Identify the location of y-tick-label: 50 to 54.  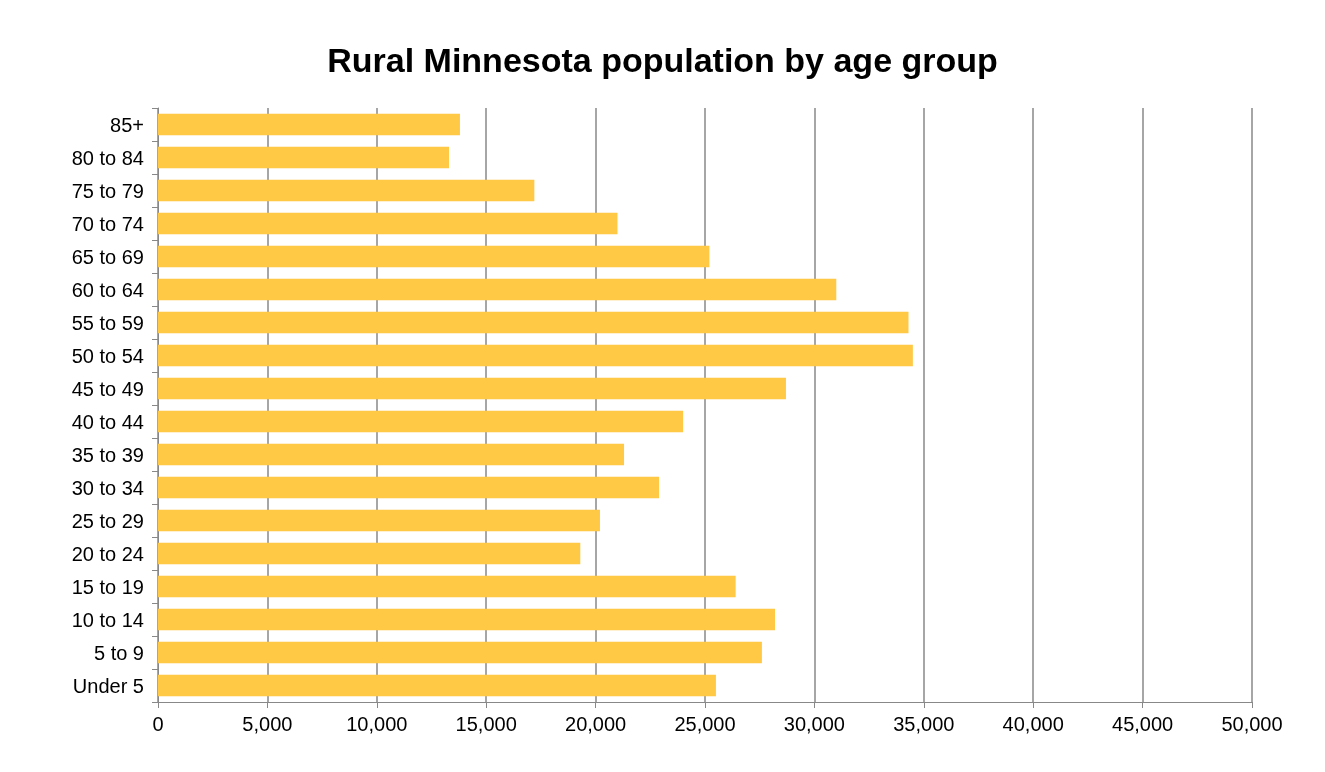
(107, 355).